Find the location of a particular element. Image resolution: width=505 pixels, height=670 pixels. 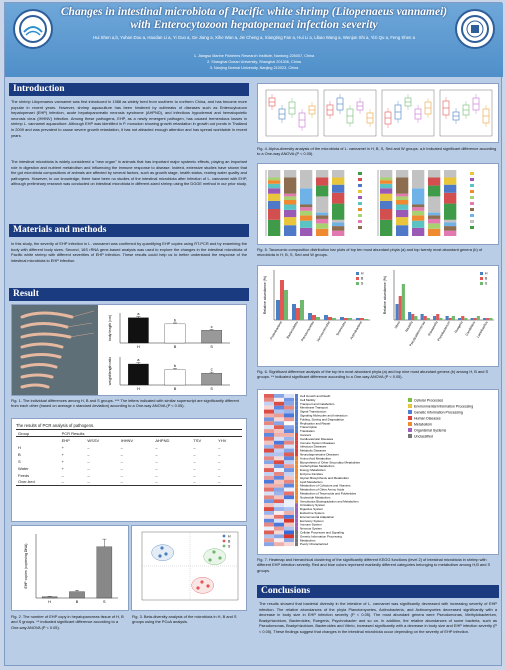

kegg-label: Cellular Processes and Signaling is located at coordinates (322, 533).